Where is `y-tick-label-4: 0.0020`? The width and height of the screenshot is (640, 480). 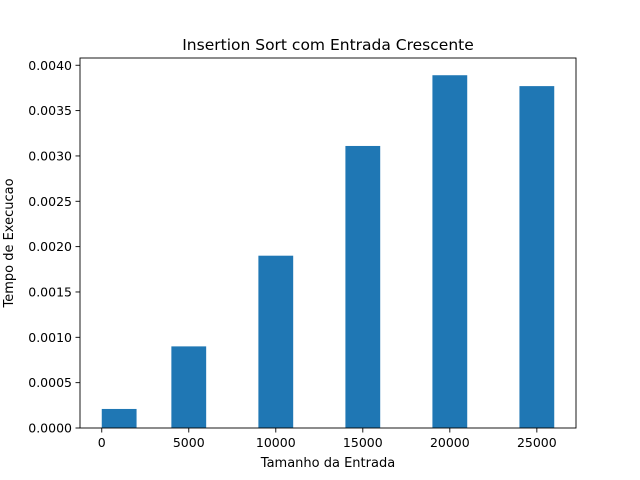 y-tick-label-4: 0.0020 is located at coordinates (50, 246).